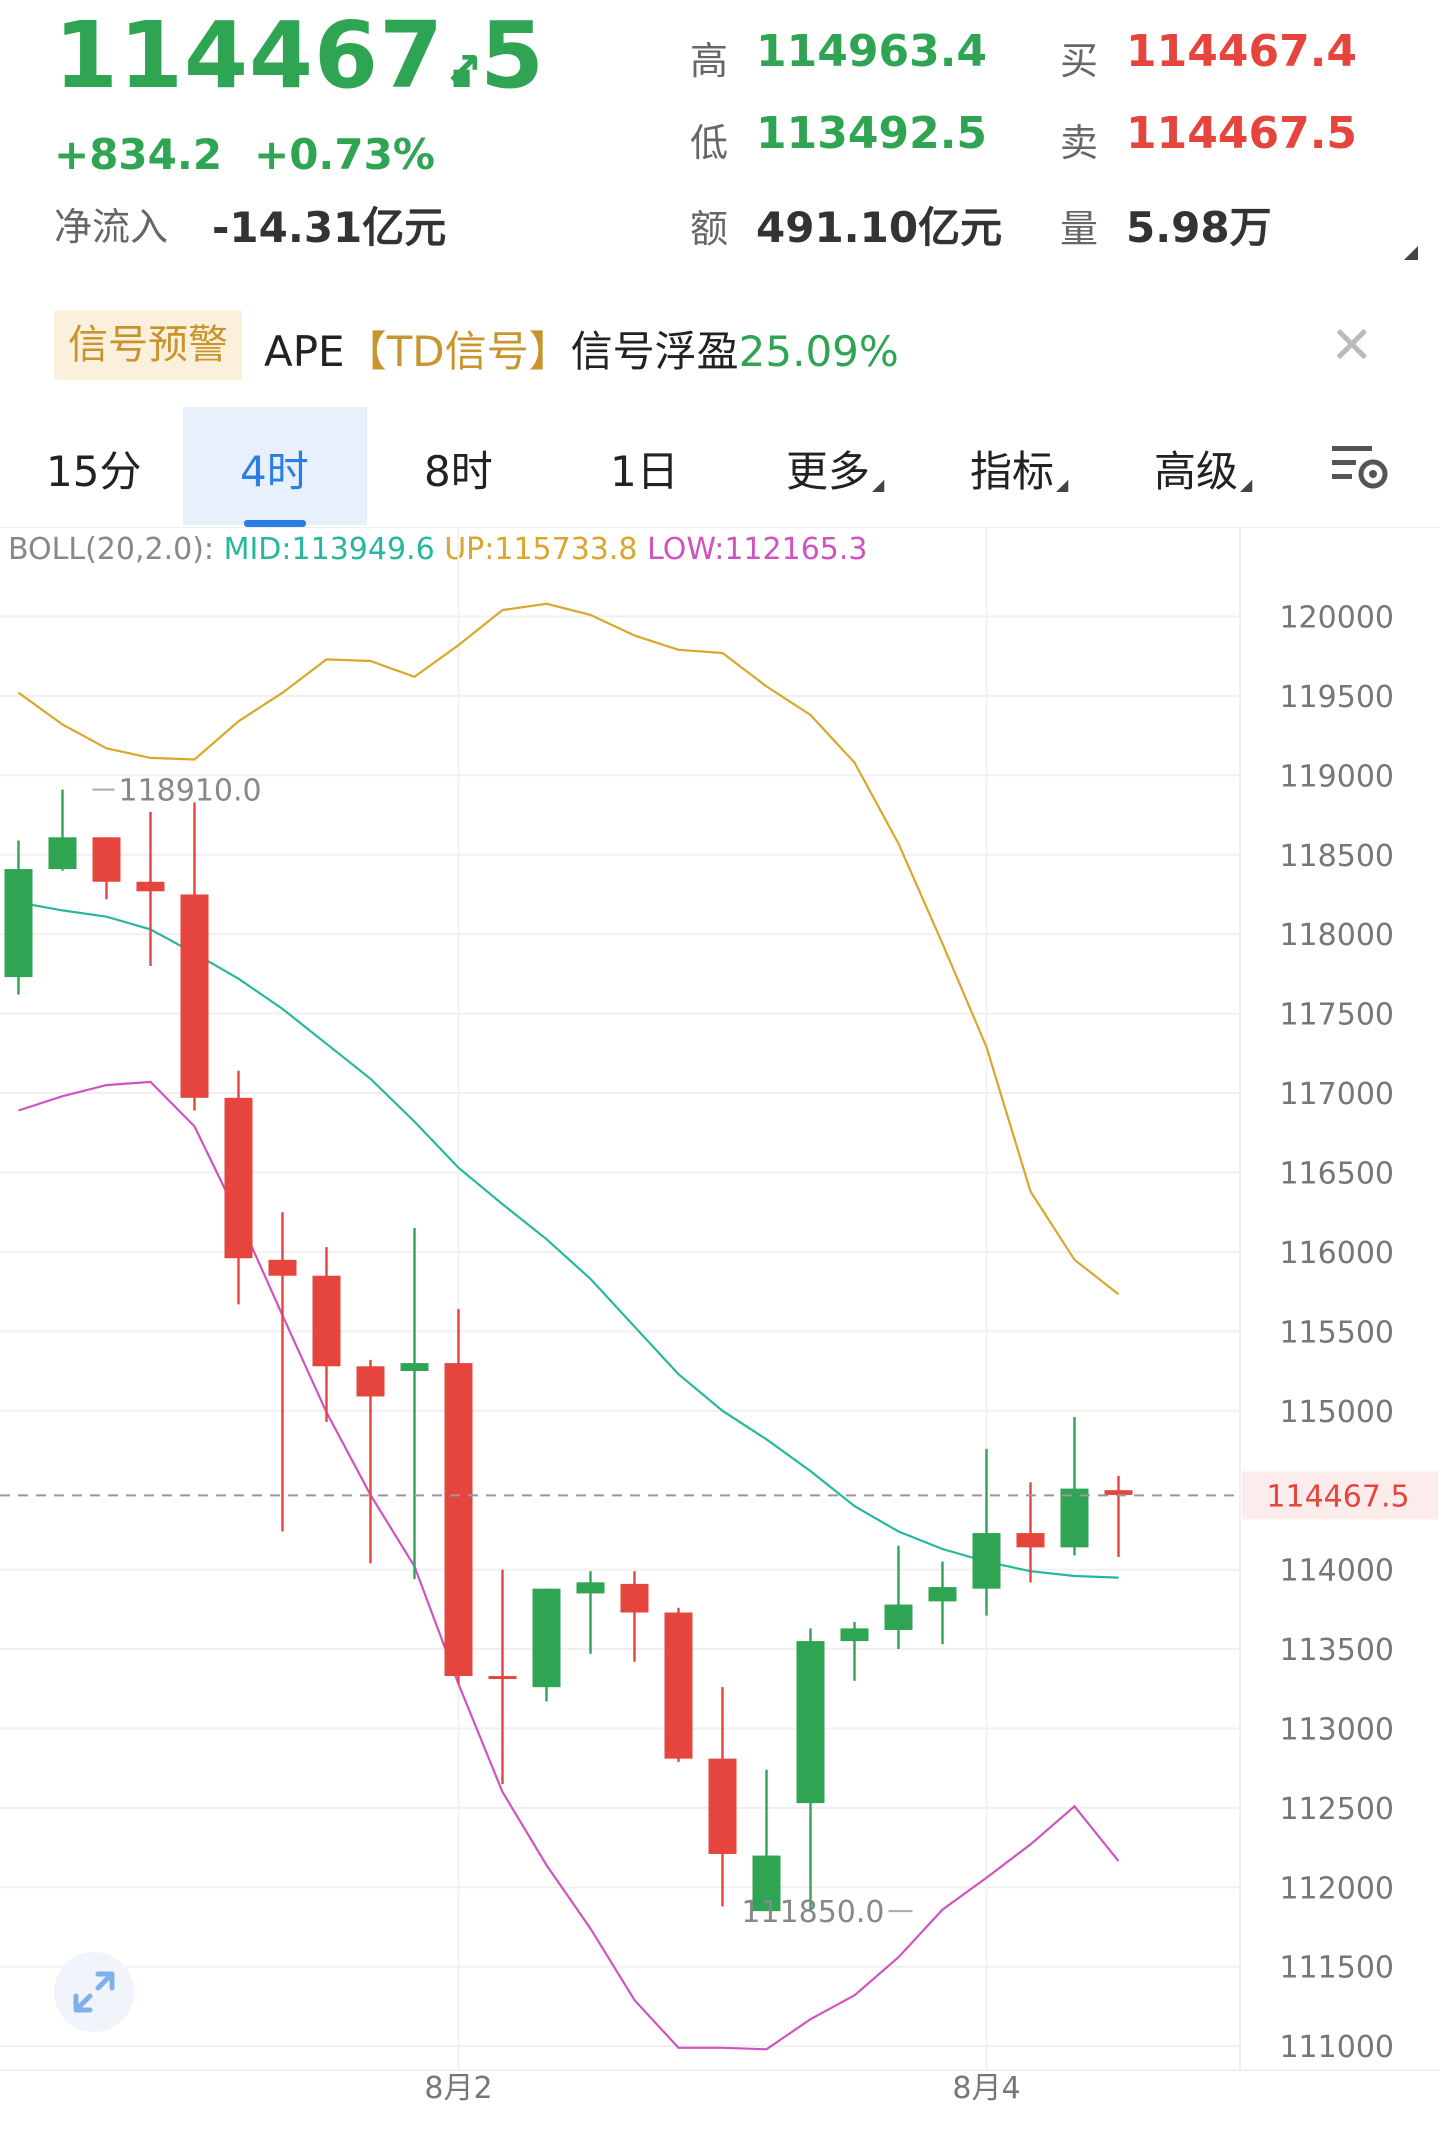  I want to click on expand-button, so click(94, 1992).